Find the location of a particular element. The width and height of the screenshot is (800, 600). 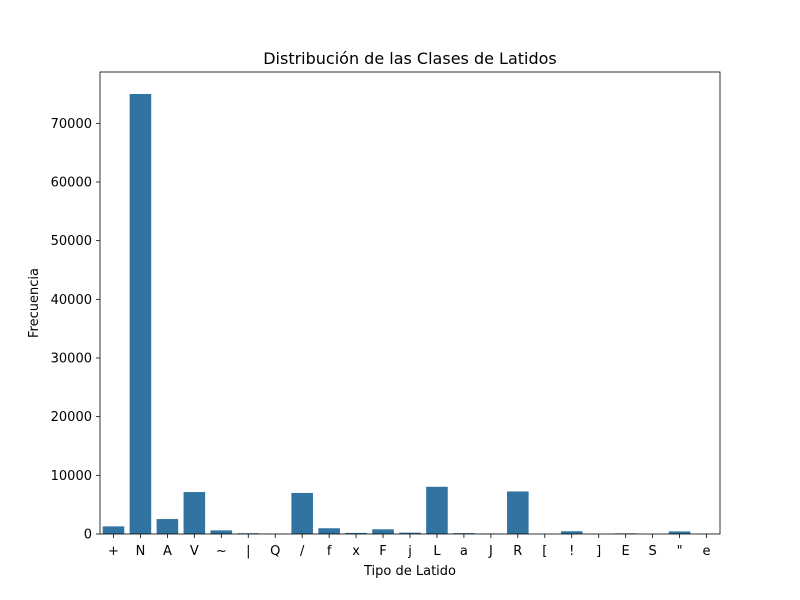

y-tick-label-5: 50000 is located at coordinates (71, 241).